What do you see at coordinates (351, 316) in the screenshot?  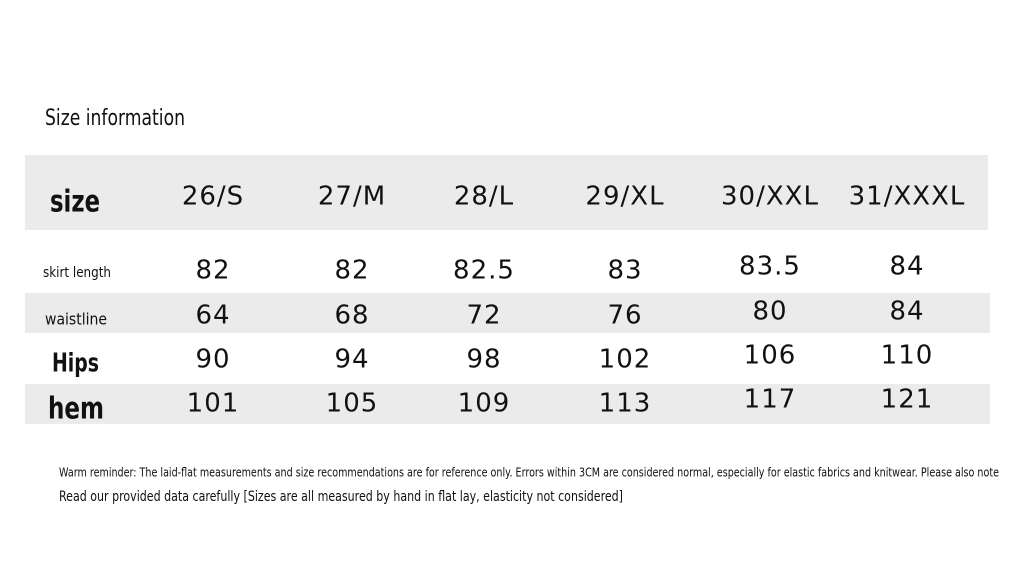 I see `cell: 68` at bounding box center [351, 316].